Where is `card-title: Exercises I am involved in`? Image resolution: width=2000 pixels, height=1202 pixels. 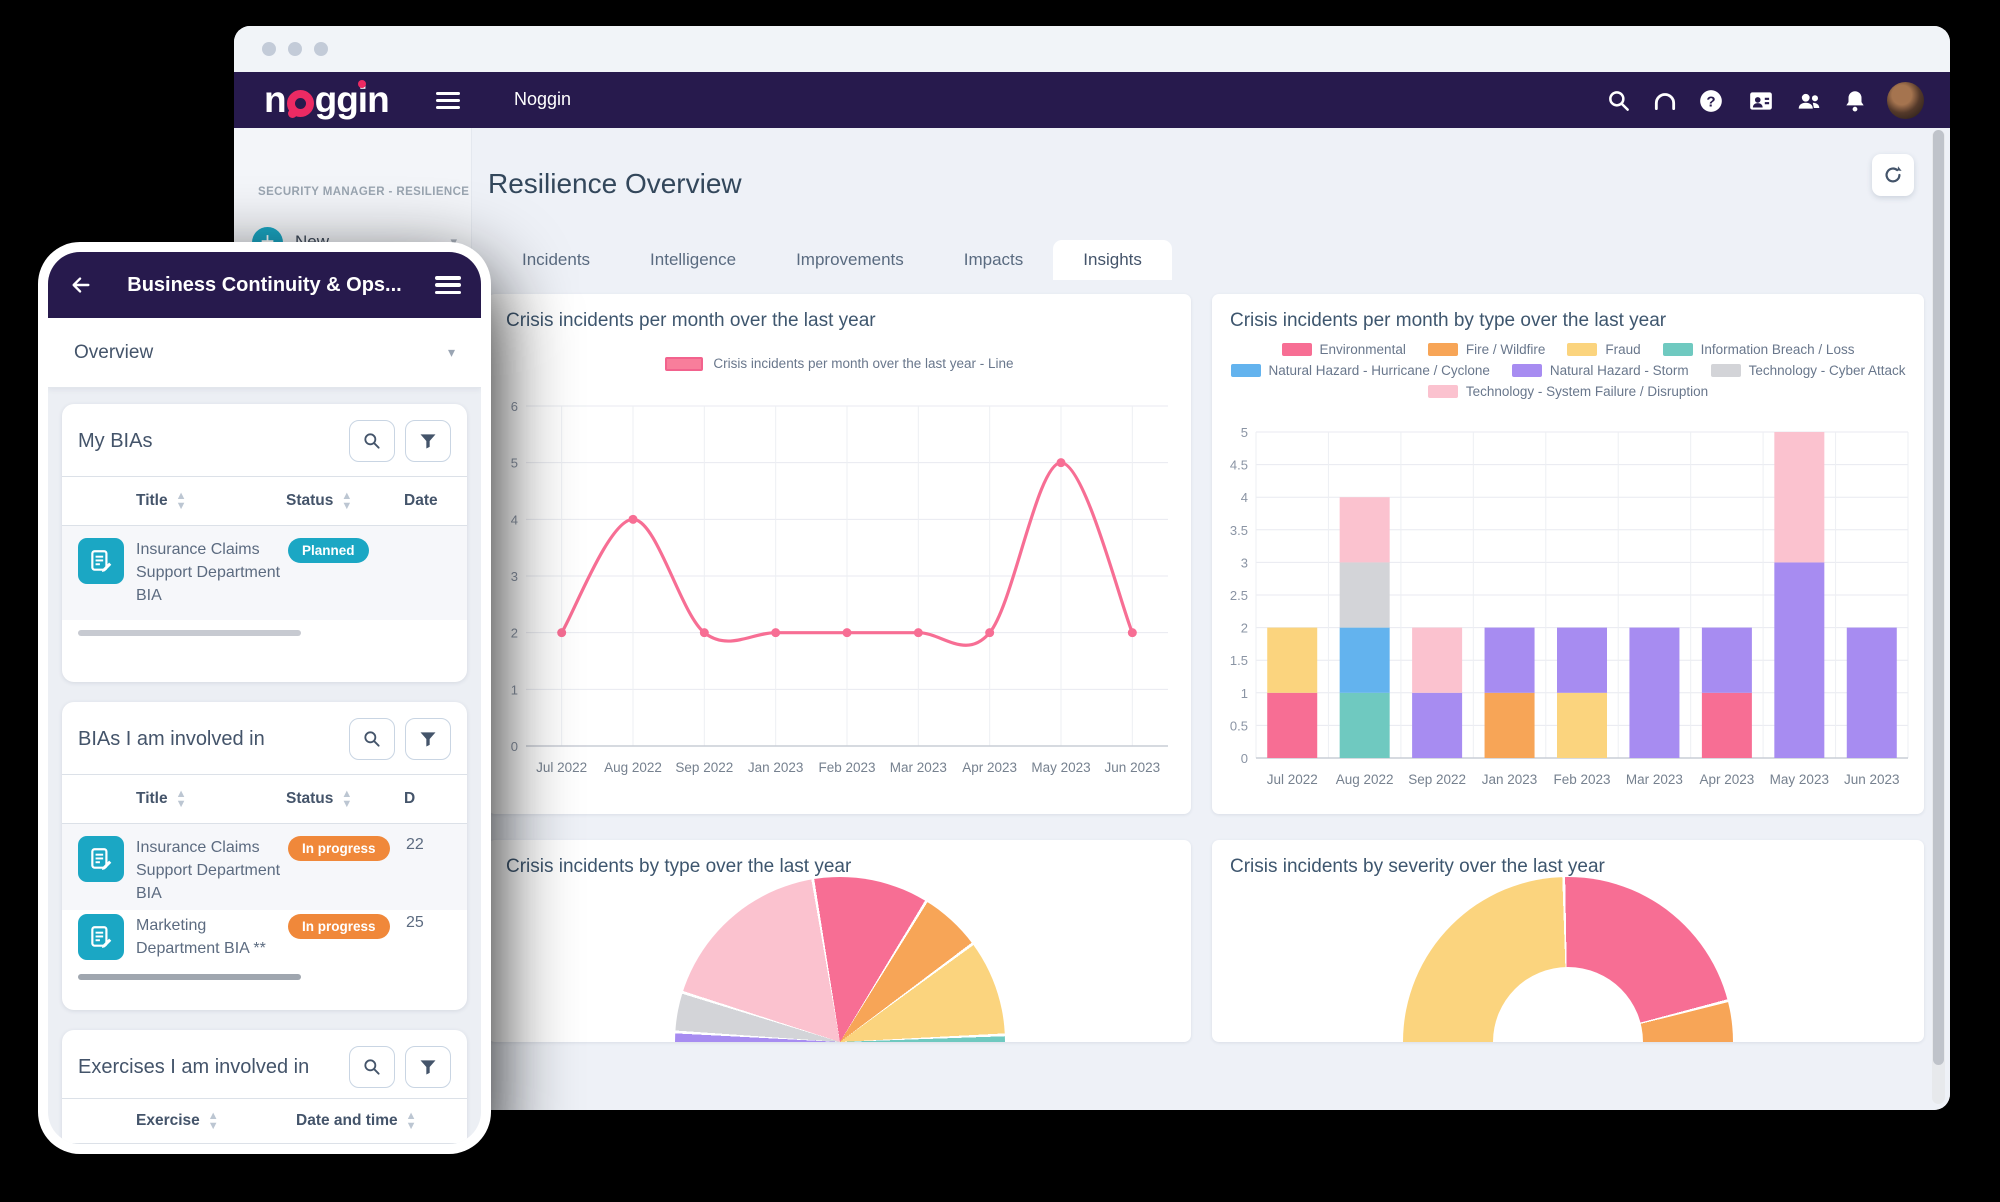
card-title: Exercises I am involved in is located at coordinates (194, 1066).